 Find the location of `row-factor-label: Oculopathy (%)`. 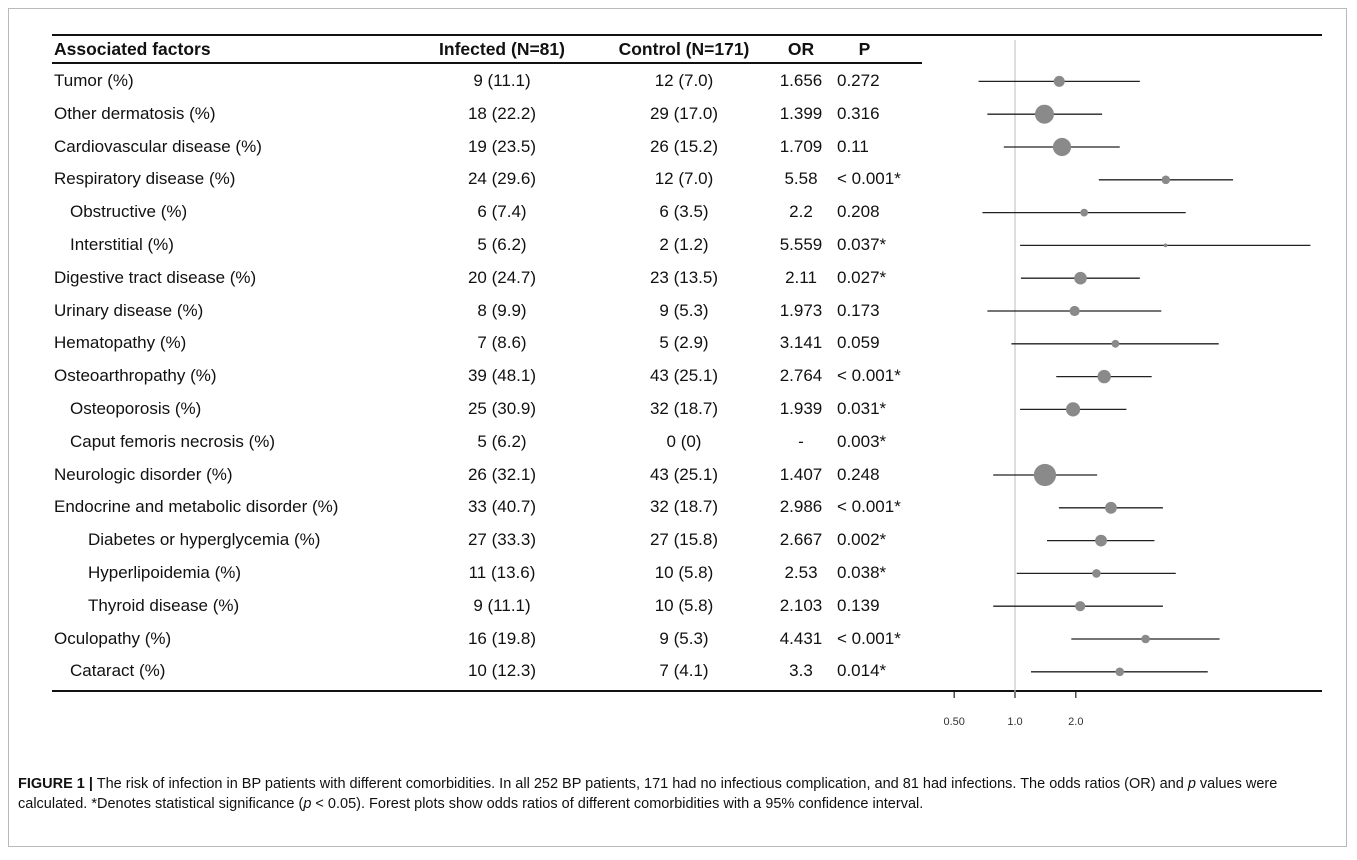

row-factor-label: Oculopathy (%) is located at coordinates (113, 638).